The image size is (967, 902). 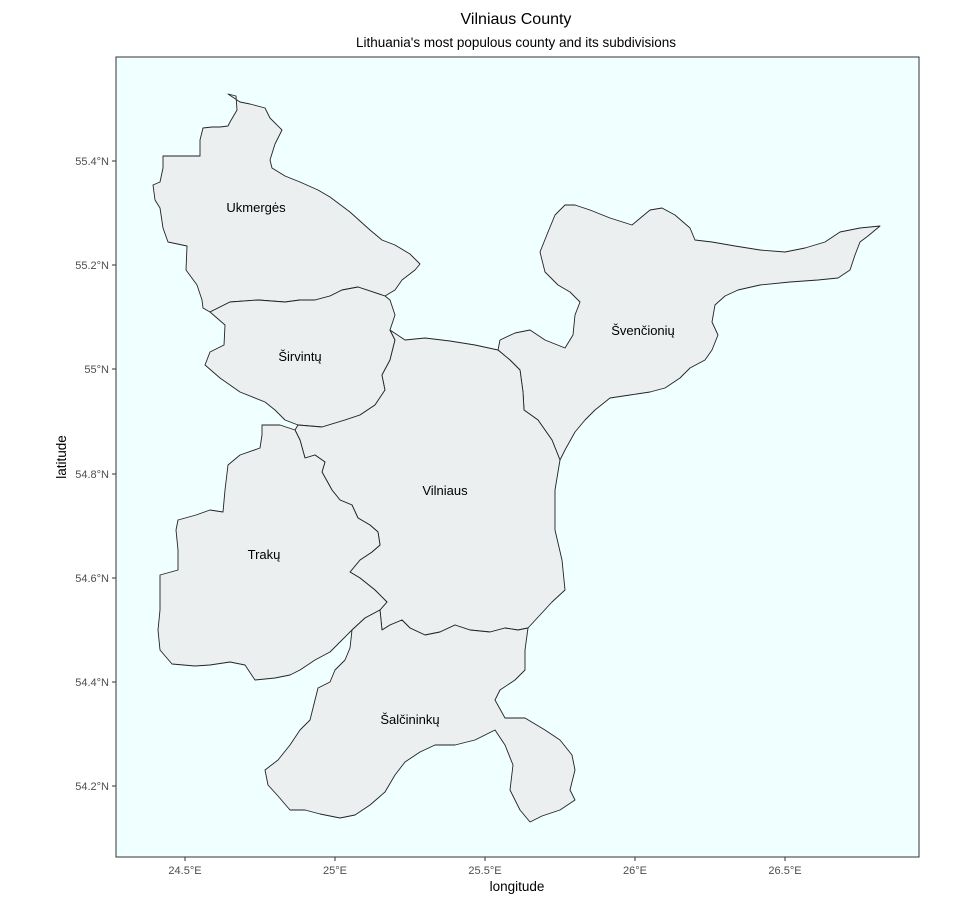 What do you see at coordinates (264, 554) in the screenshot?
I see `region-label-traku: Trakų` at bounding box center [264, 554].